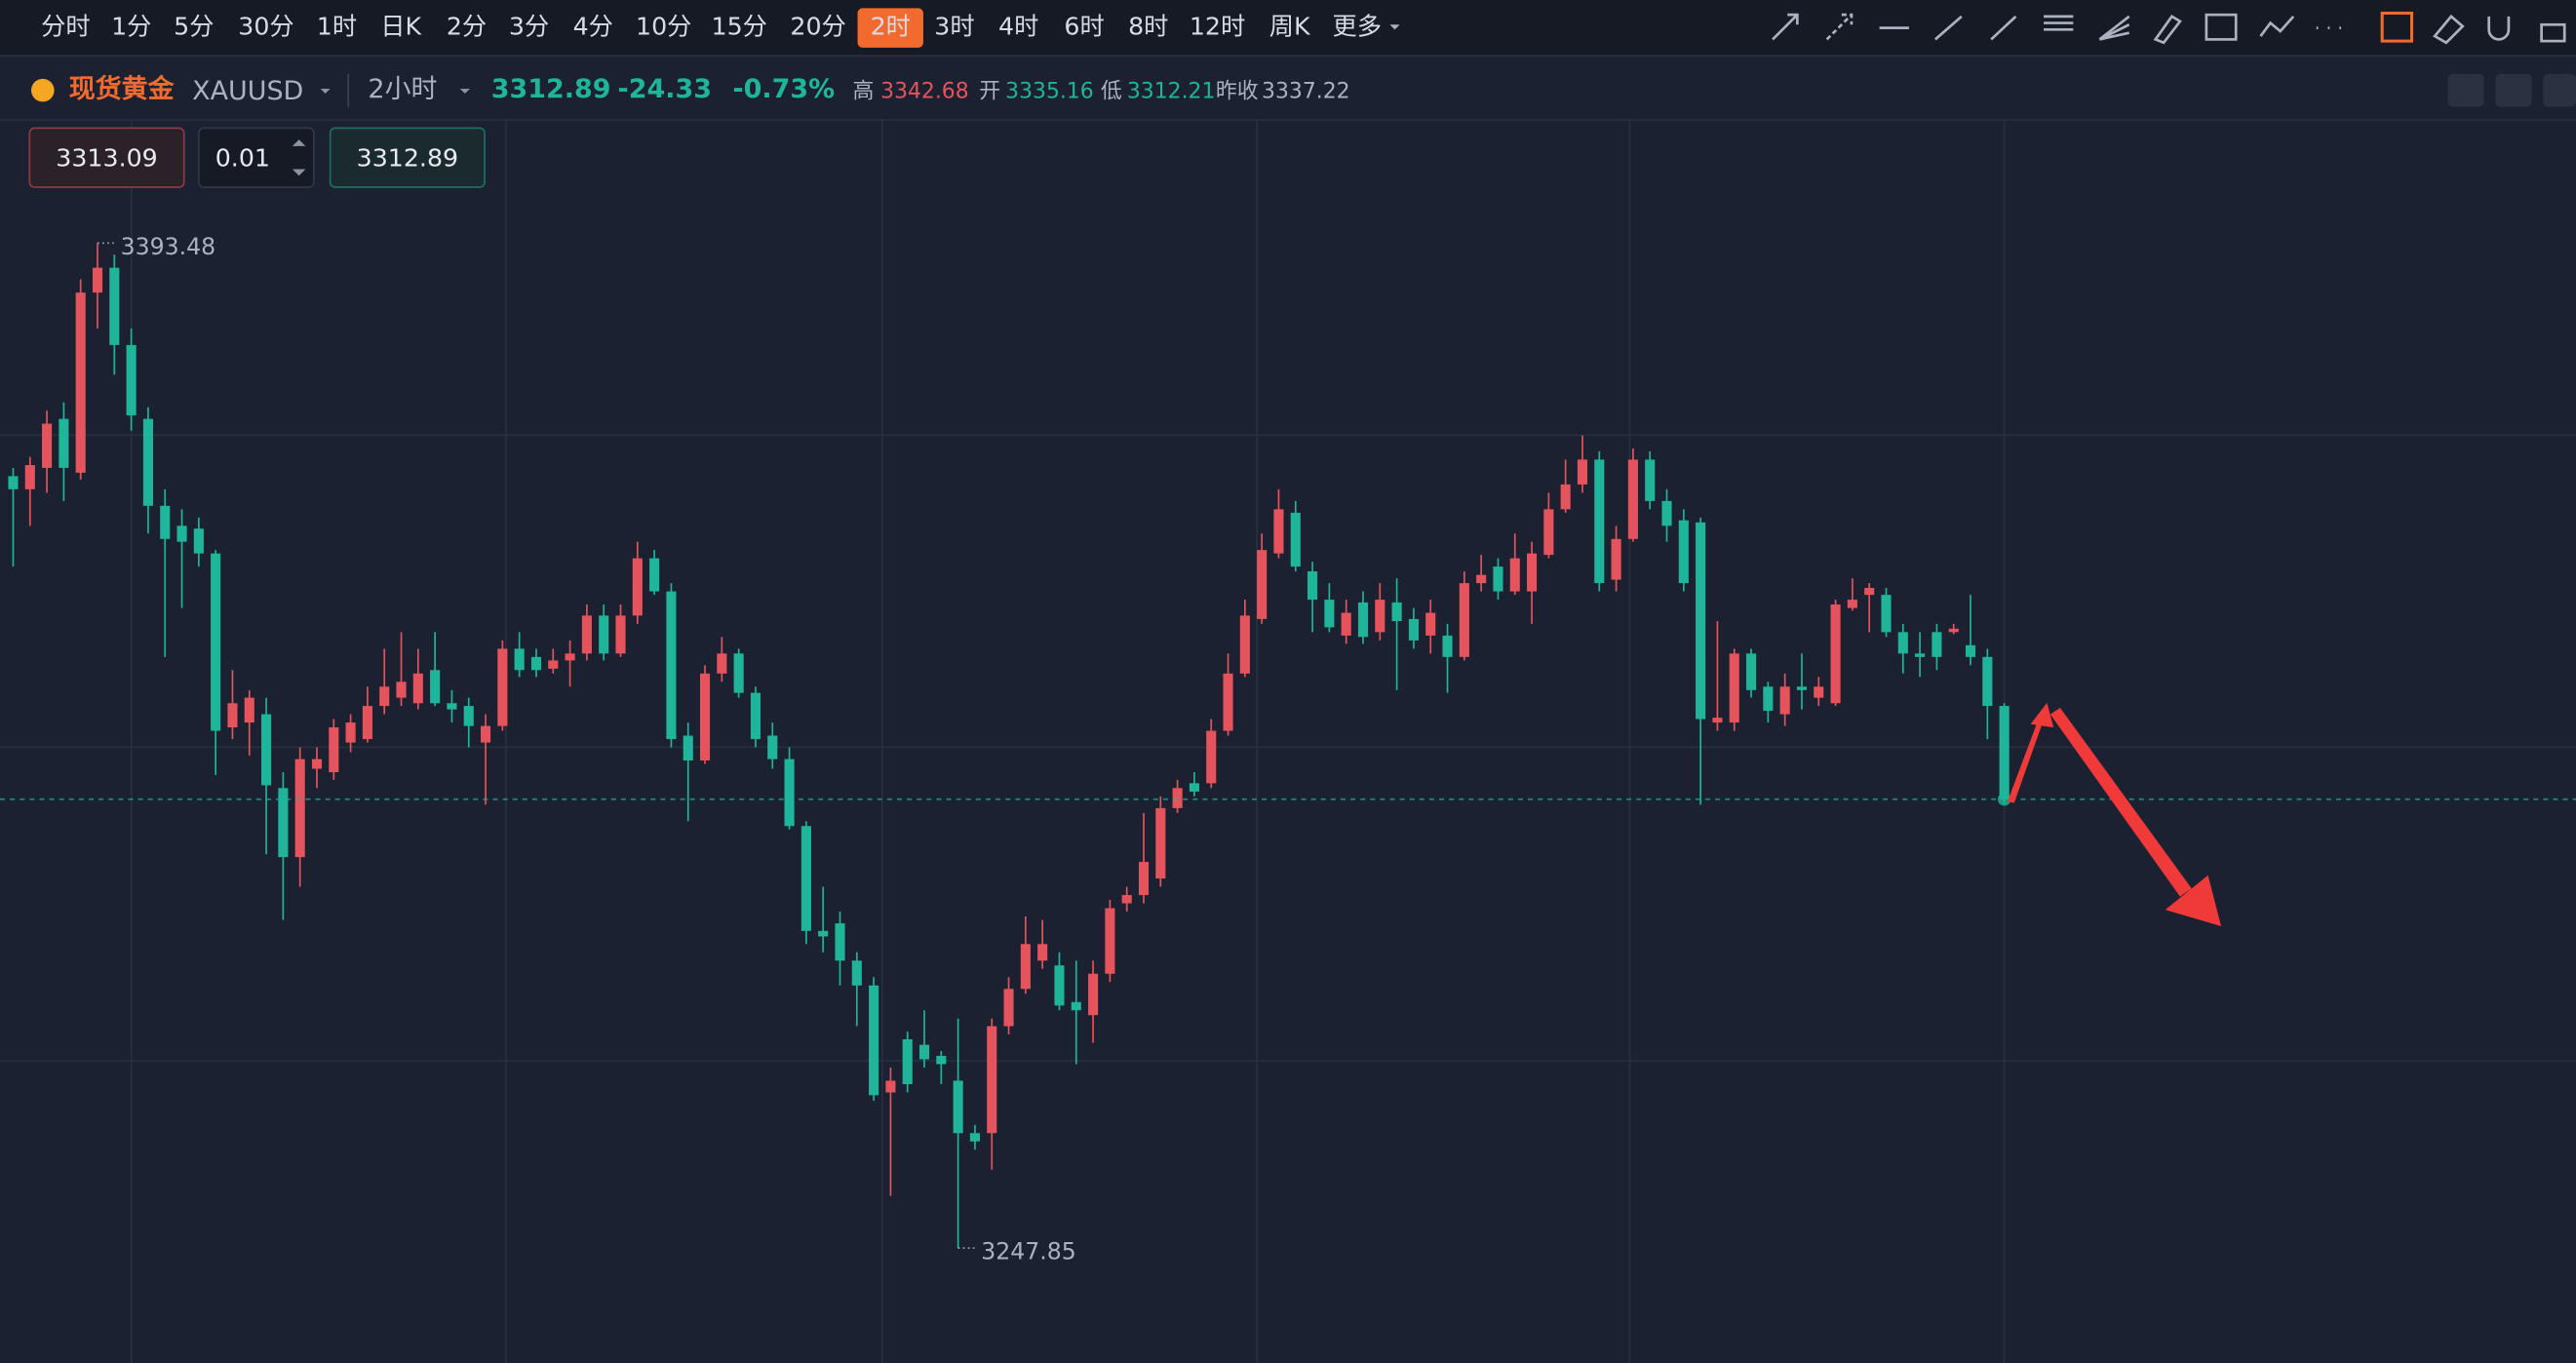 This screenshot has width=2576, height=1363. What do you see at coordinates (739, 27) in the screenshot?
I see `period-tab: 15分` at bounding box center [739, 27].